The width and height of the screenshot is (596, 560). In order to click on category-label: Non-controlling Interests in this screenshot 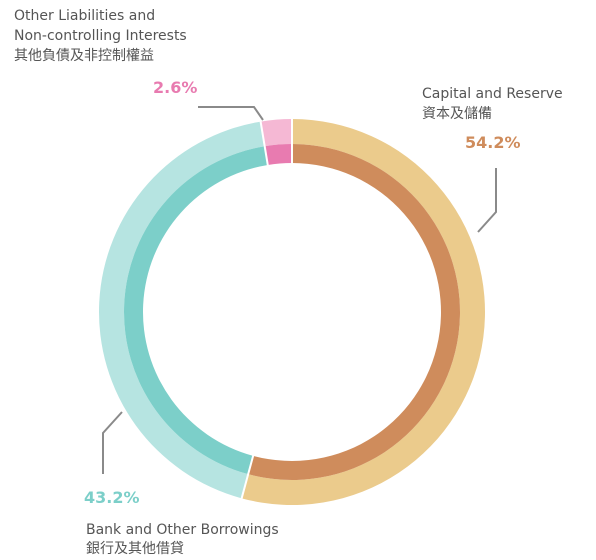, I will do `click(100, 36)`.